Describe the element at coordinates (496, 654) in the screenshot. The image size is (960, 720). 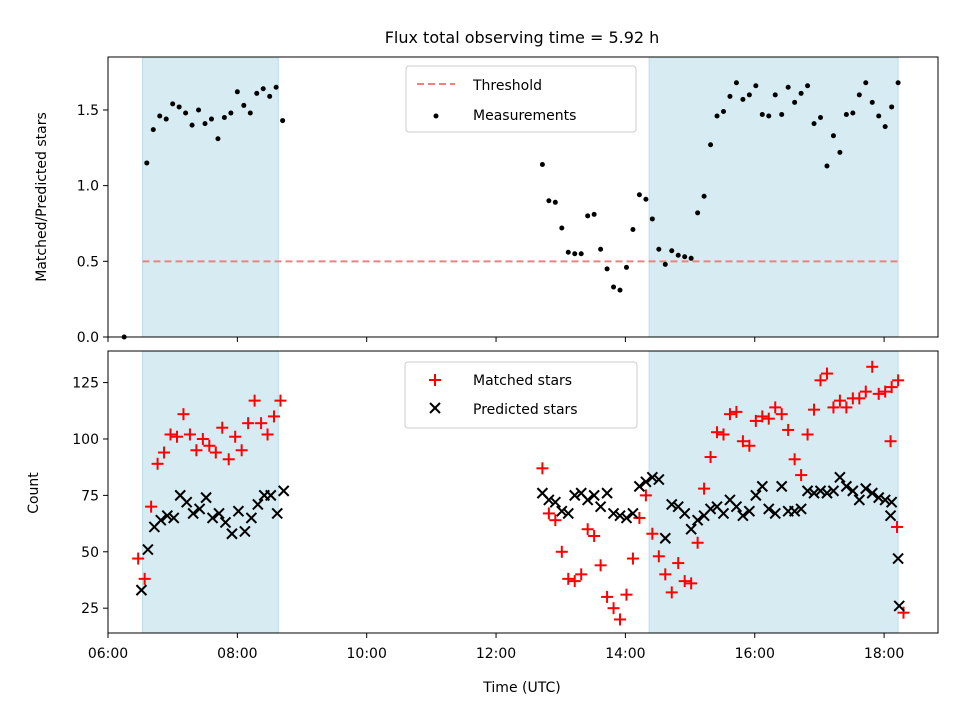
I see `x-tick-label: 12:00` at that location.